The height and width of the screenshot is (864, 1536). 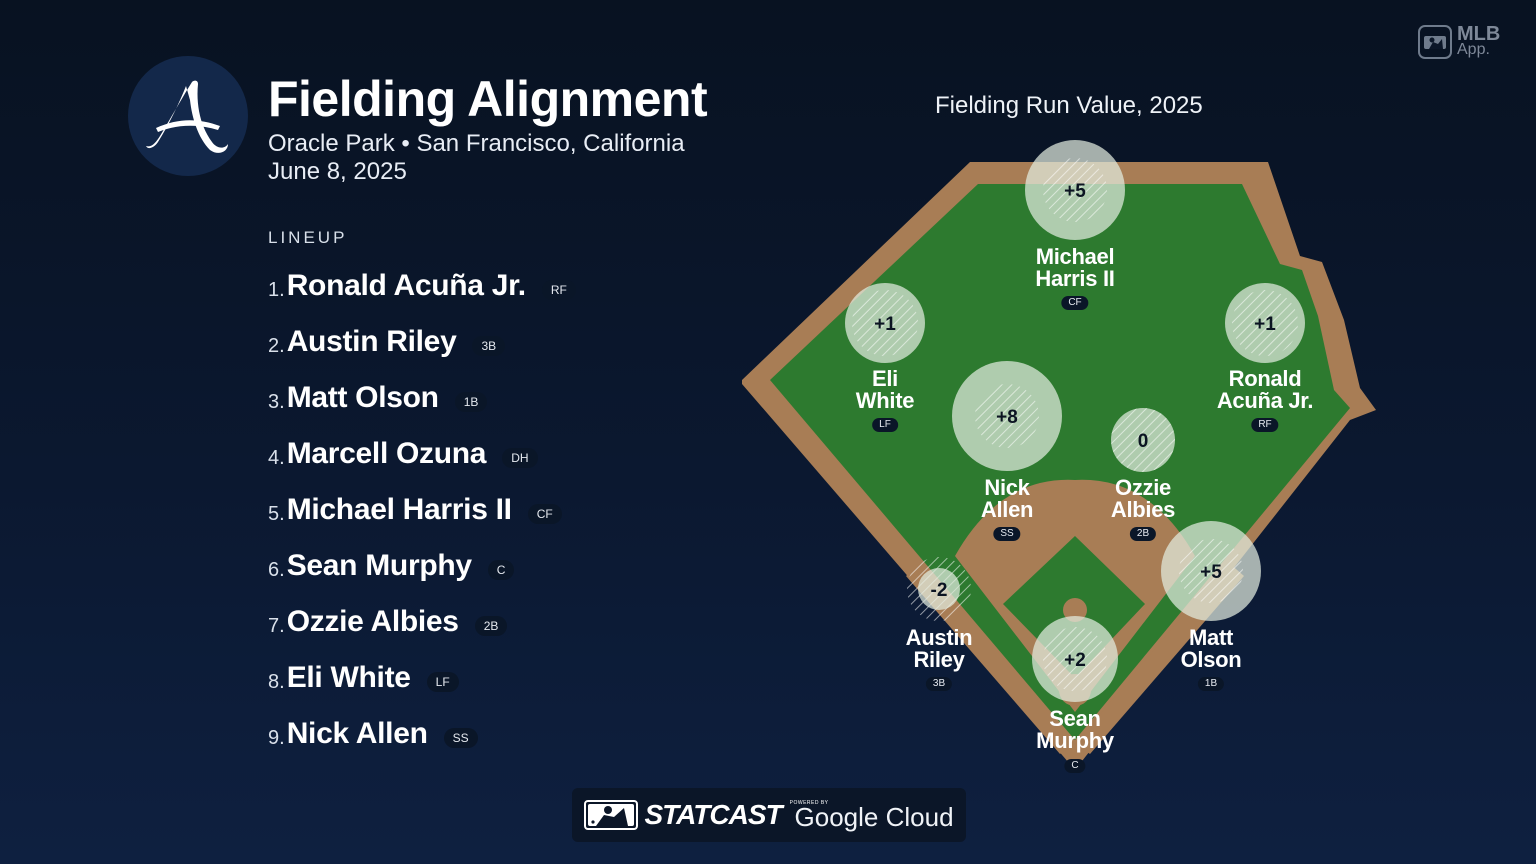 I want to click on chart-title: Fielding Run Value, 2025, so click(x=1069, y=105).